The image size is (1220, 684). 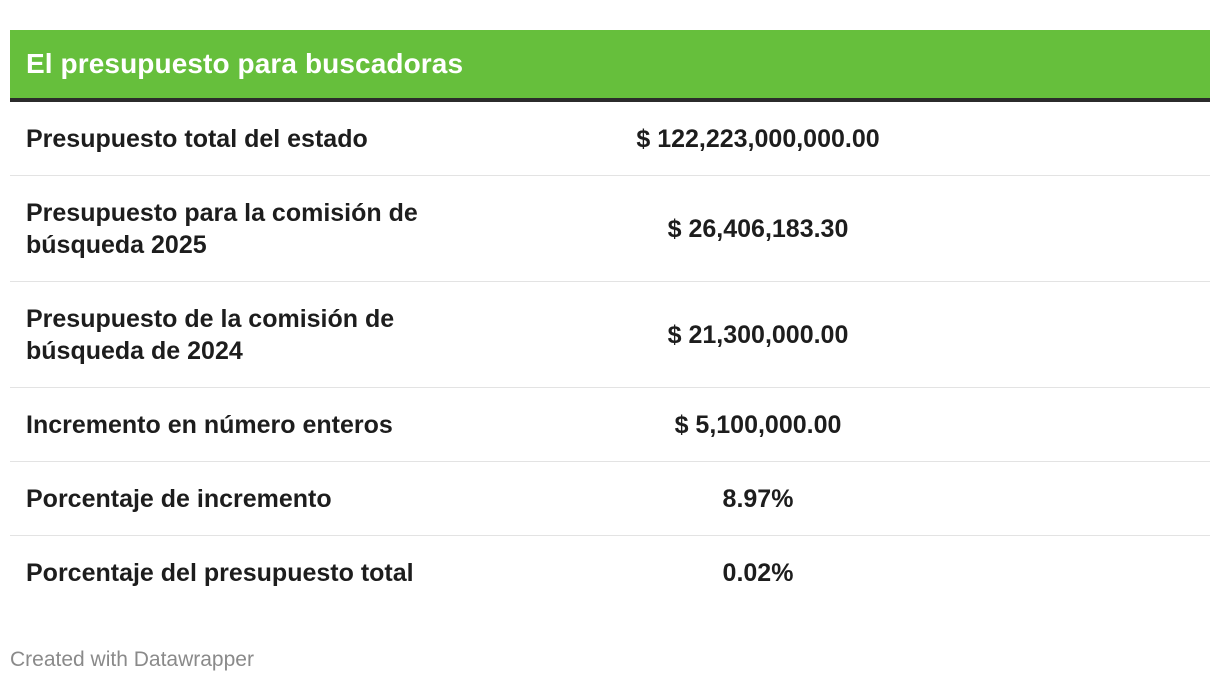 I want to click on row-label: Incremento en número enteros, so click(x=209, y=424).